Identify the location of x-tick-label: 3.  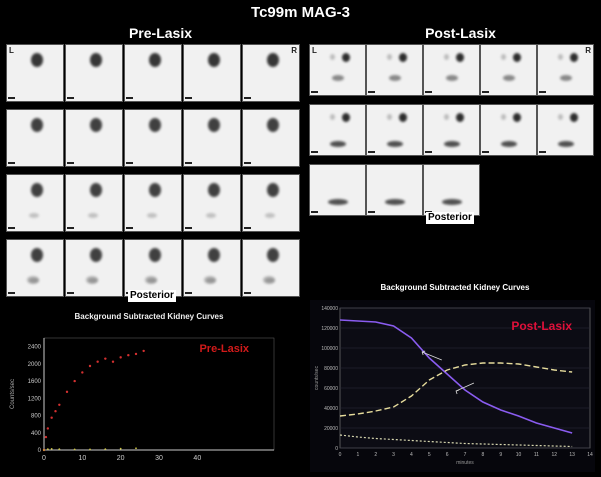
(393, 455).